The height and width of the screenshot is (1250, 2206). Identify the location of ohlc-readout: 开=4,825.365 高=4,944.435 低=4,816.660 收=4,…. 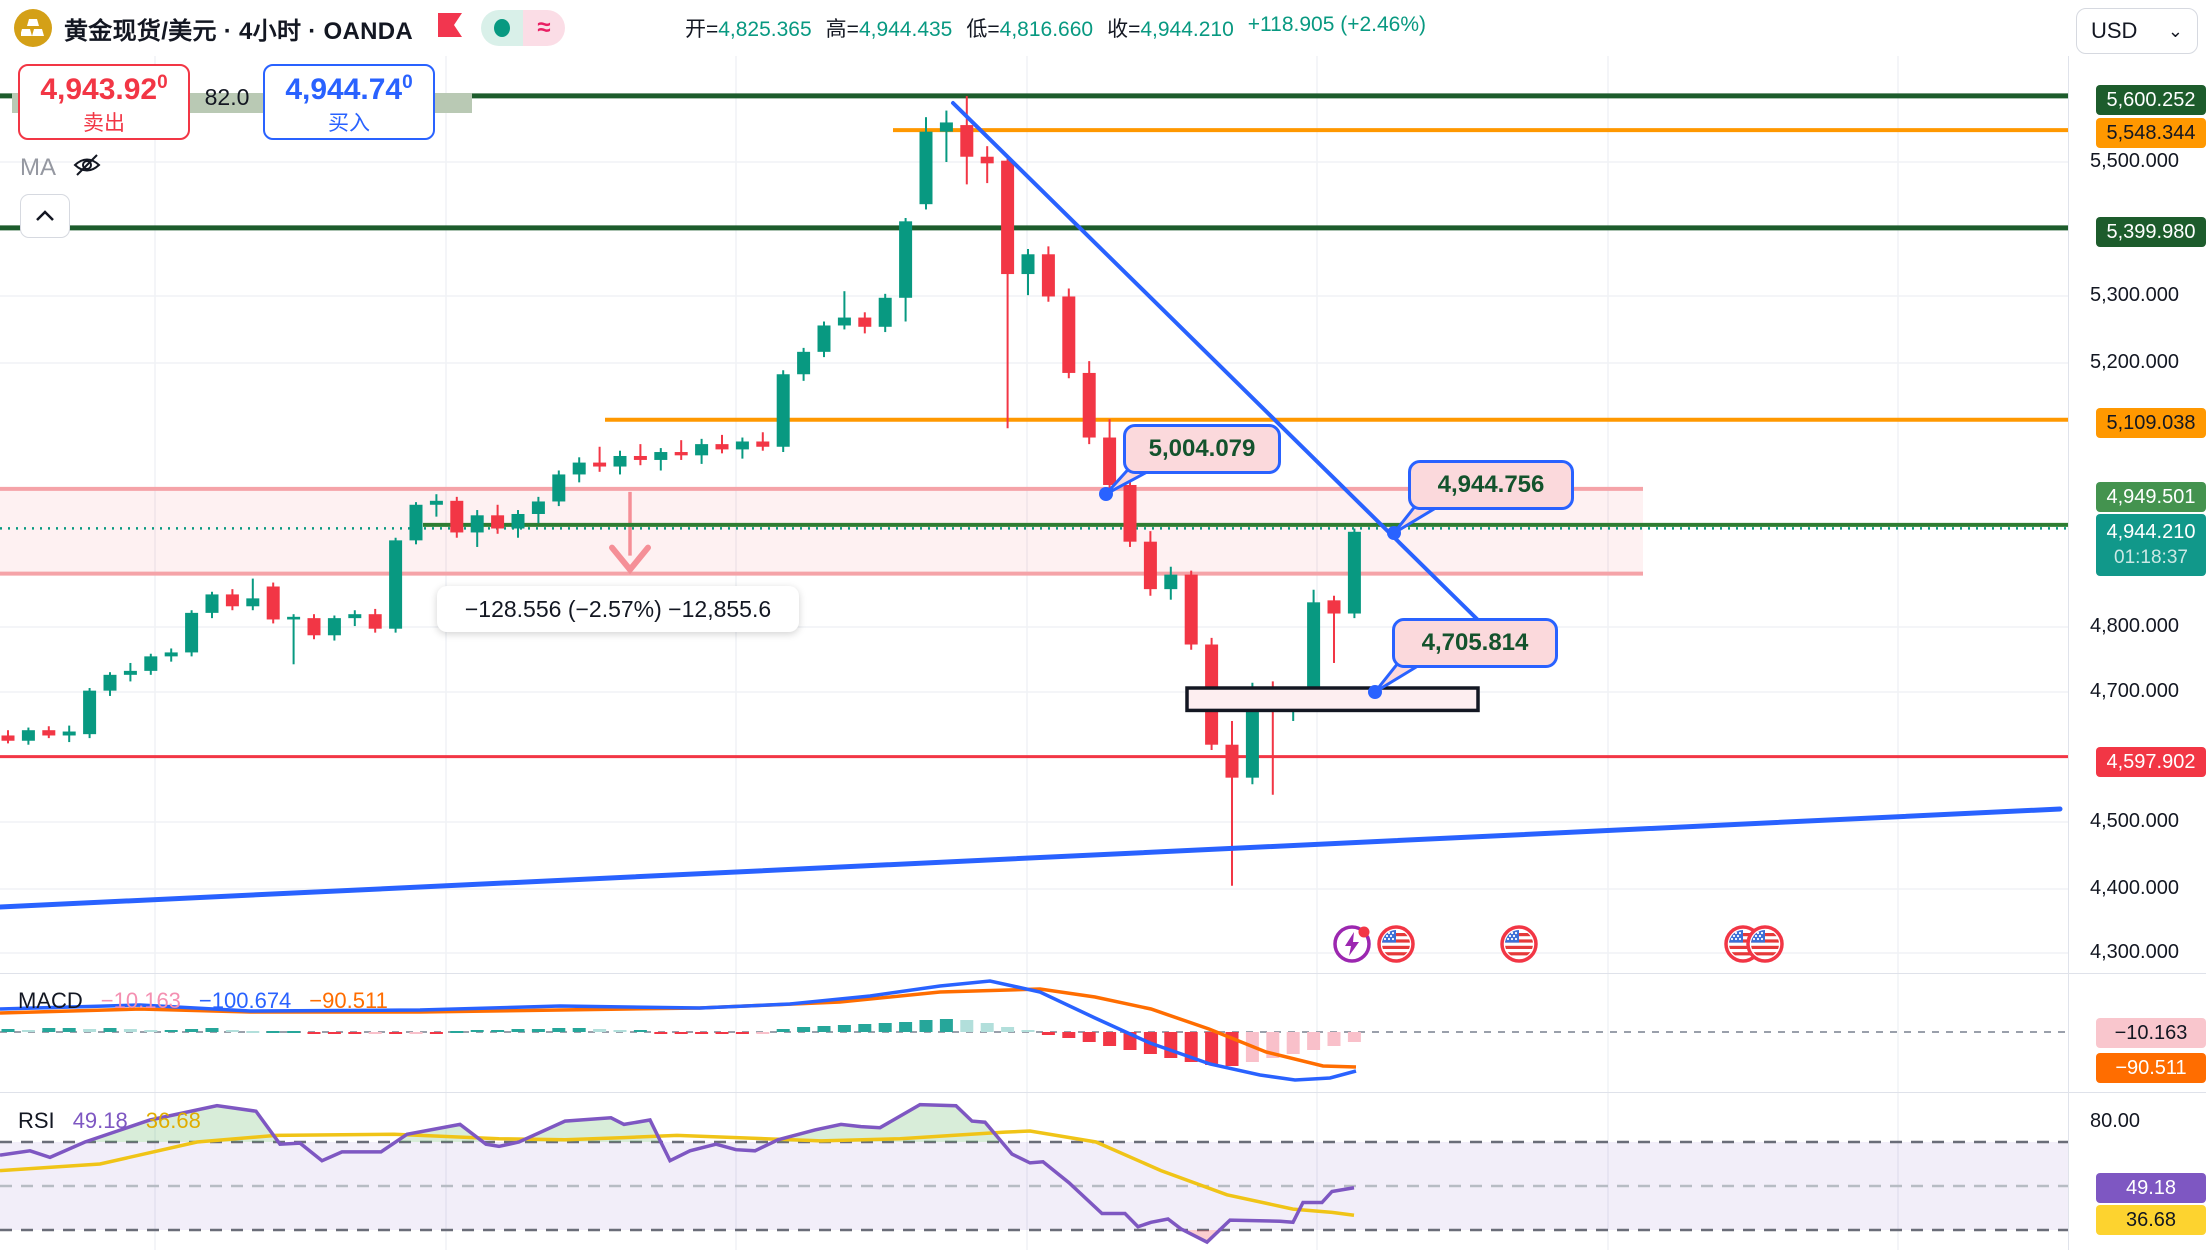
(1055, 28).